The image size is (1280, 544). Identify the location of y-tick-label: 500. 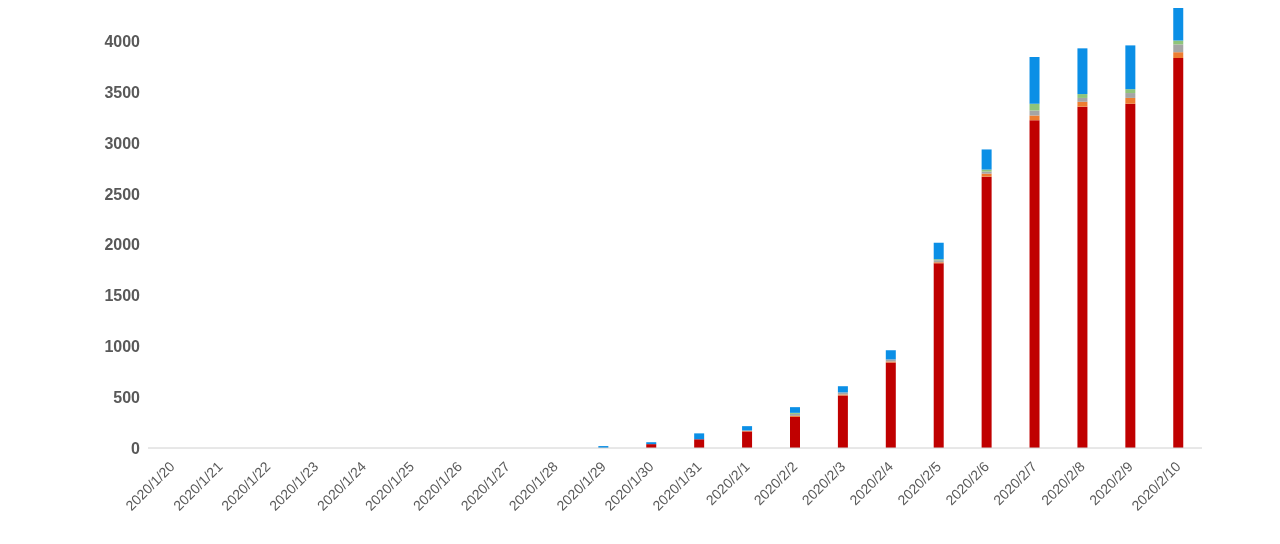
(127, 397).